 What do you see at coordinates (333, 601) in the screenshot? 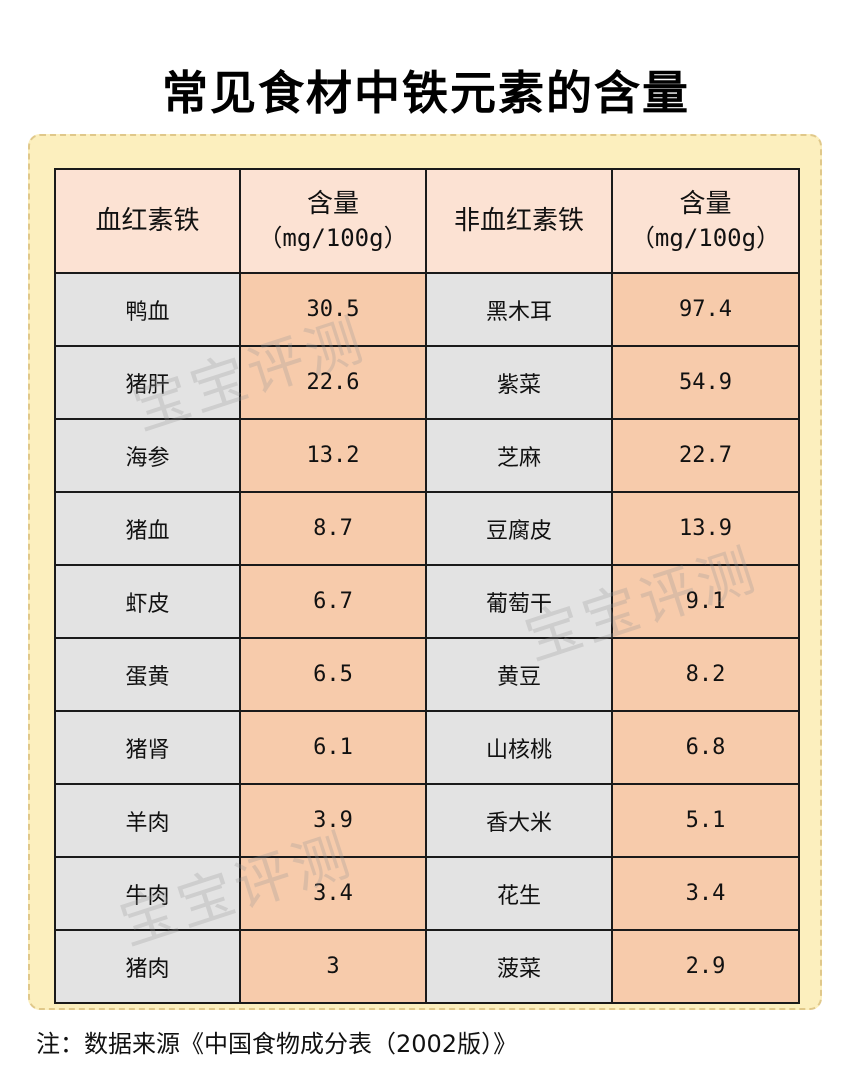
I see `heme-iron-value-cell: 6.7` at bounding box center [333, 601].